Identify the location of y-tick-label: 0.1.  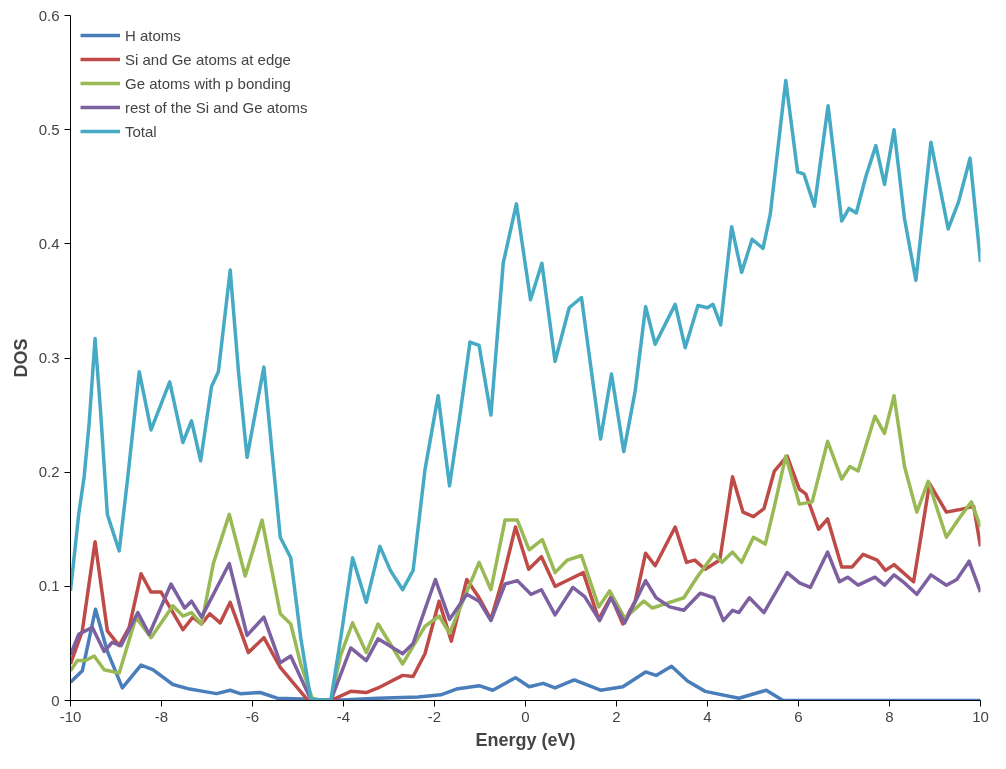
(49, 586).